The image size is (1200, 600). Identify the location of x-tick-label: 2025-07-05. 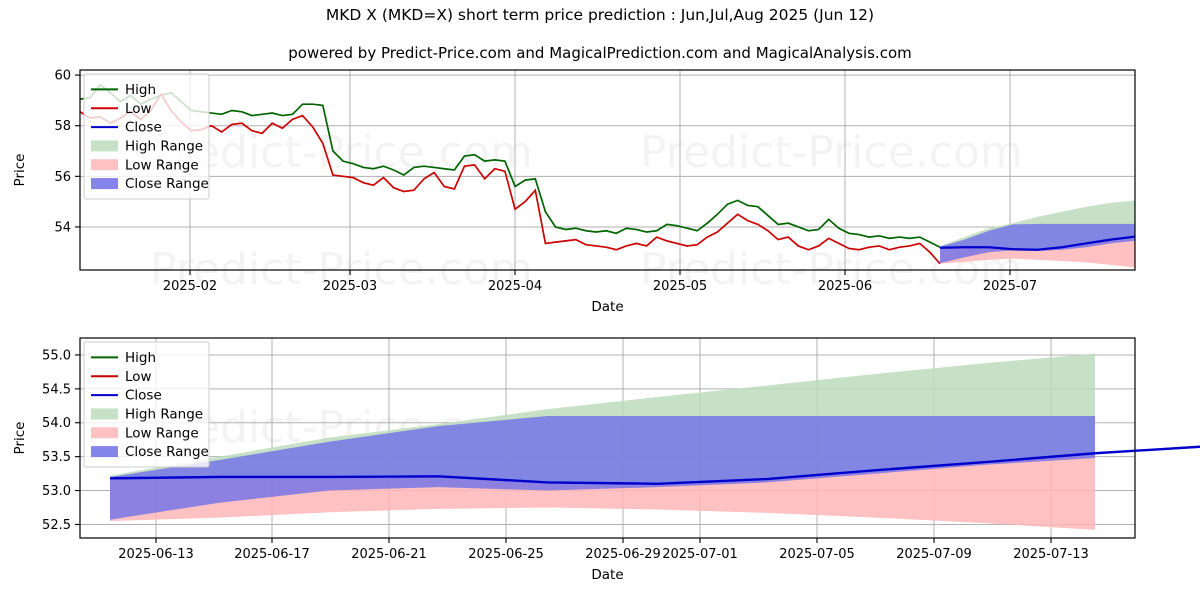
(817, 554).